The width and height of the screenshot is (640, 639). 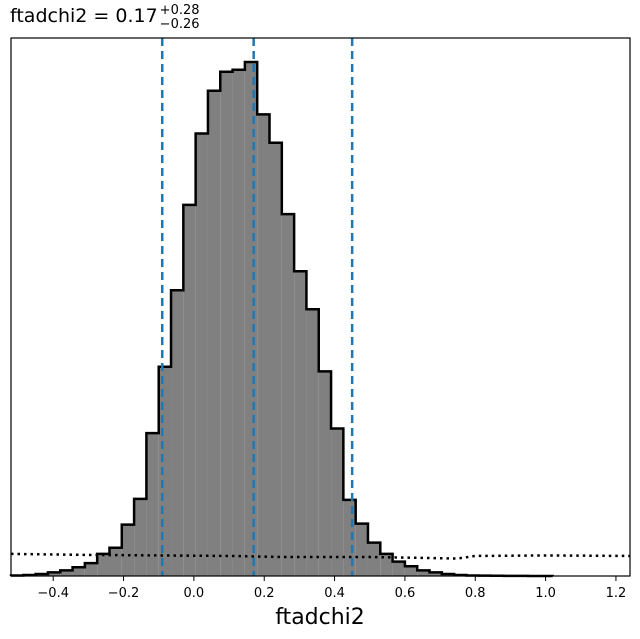 I want to click on x-tick-label: 0.8, so click(x=475, y=593).